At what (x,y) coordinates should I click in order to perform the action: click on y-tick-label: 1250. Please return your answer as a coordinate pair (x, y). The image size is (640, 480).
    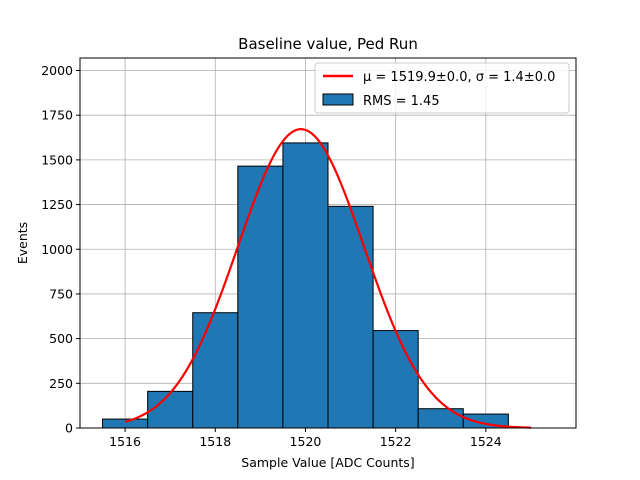
    Looking at the image, I should click on (57, 204).